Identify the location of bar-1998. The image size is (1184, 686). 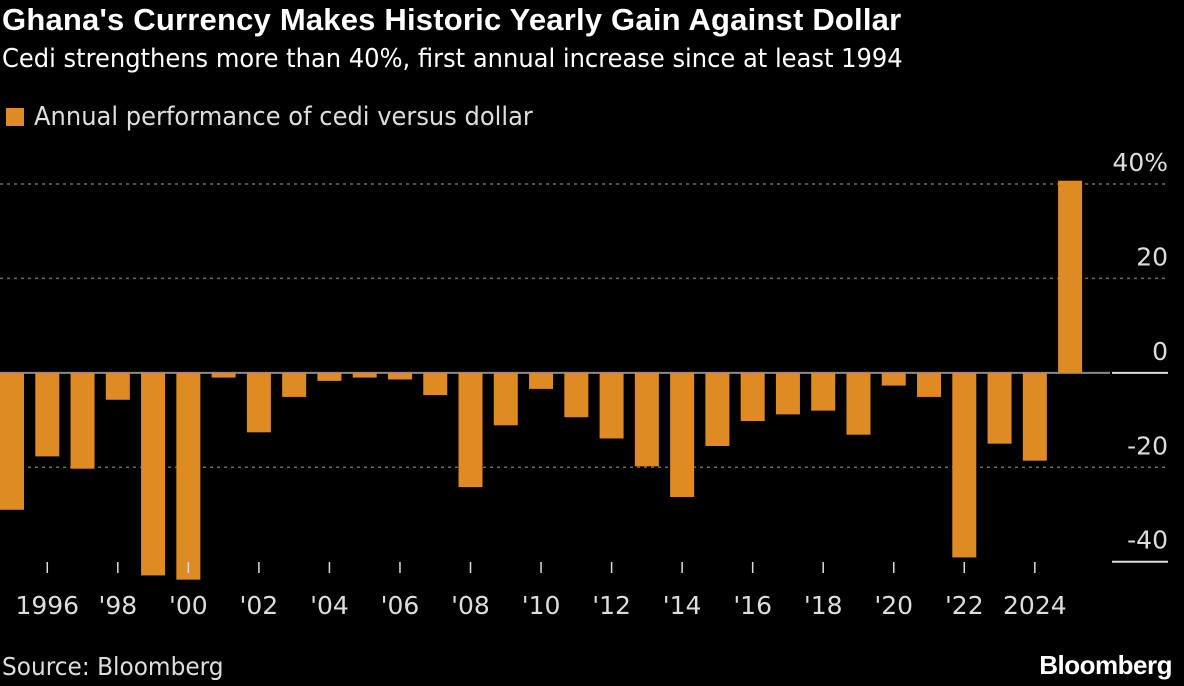
(117, 386).